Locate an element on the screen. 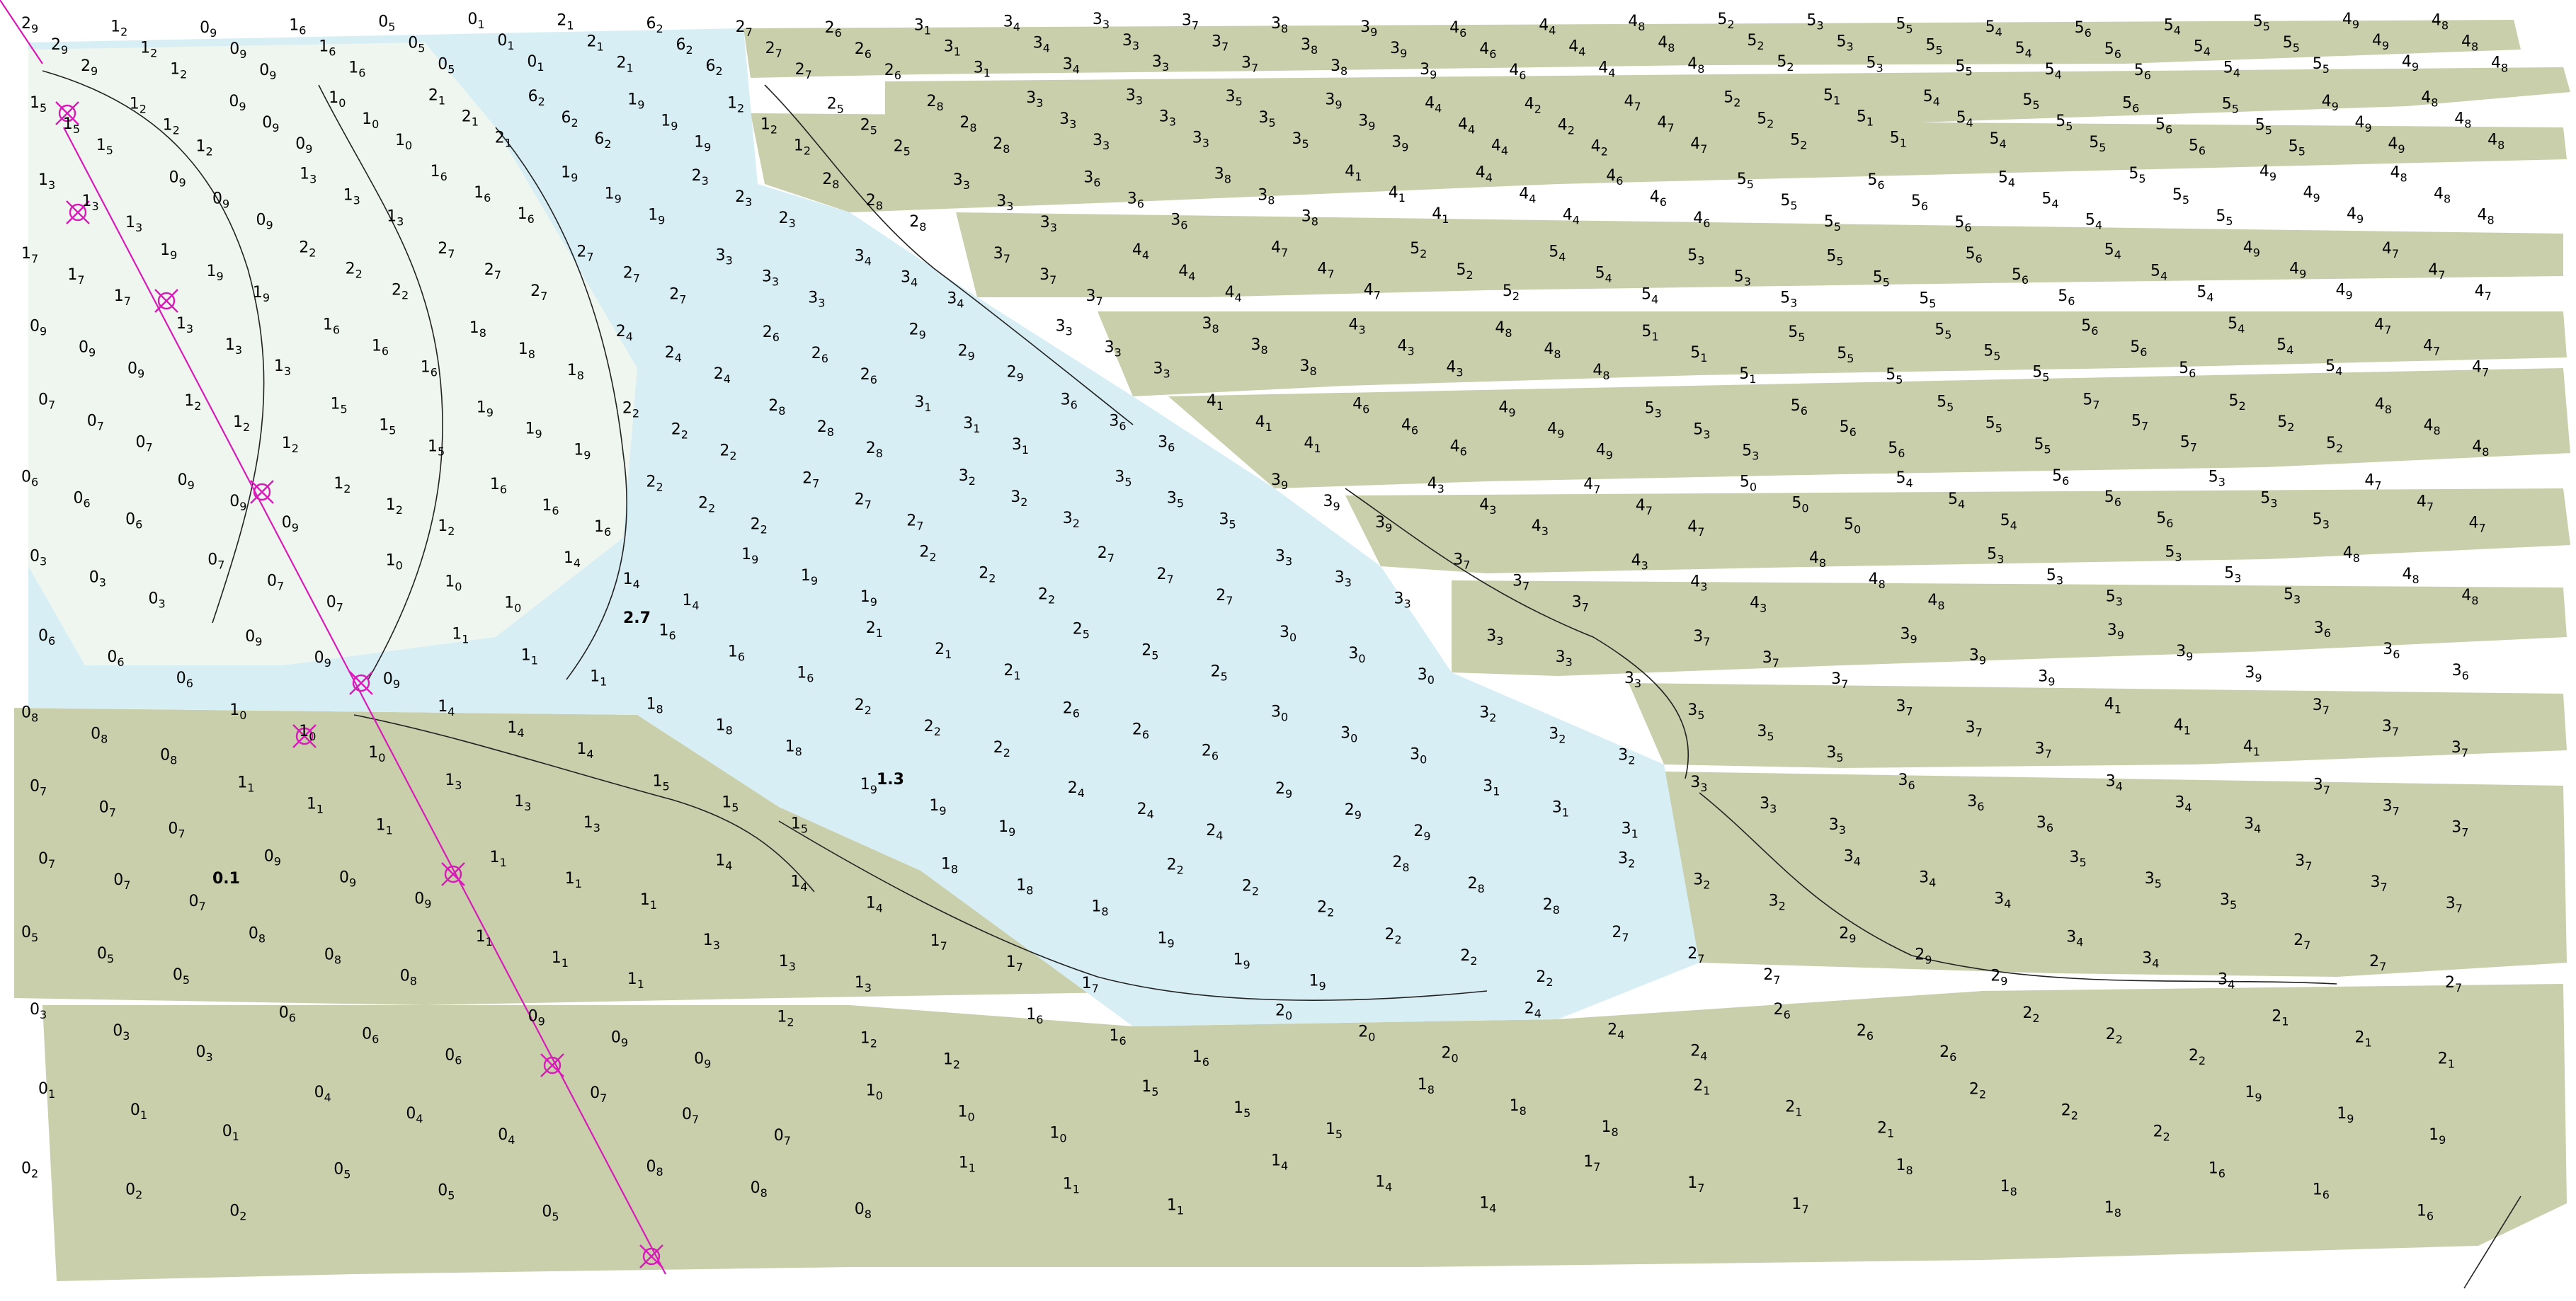  sounding-label: 28 is located at coordinates (1477, 885).